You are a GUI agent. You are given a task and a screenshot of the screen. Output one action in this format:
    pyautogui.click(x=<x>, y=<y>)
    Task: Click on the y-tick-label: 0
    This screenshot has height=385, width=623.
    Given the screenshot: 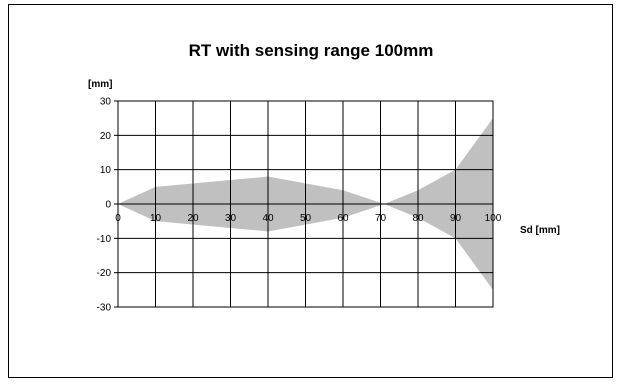 What is the action you would take?
    pyautogui.click(x=108, y=205)
    